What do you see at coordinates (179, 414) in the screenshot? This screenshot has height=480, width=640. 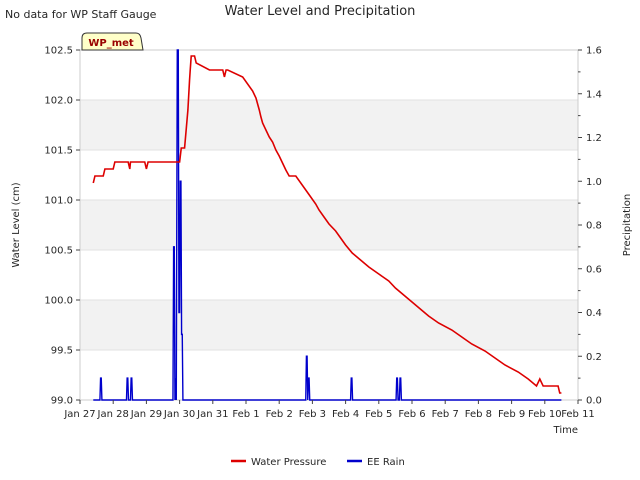 I see `x-tick-label: Jan 30` at bounding box center [179, 414].